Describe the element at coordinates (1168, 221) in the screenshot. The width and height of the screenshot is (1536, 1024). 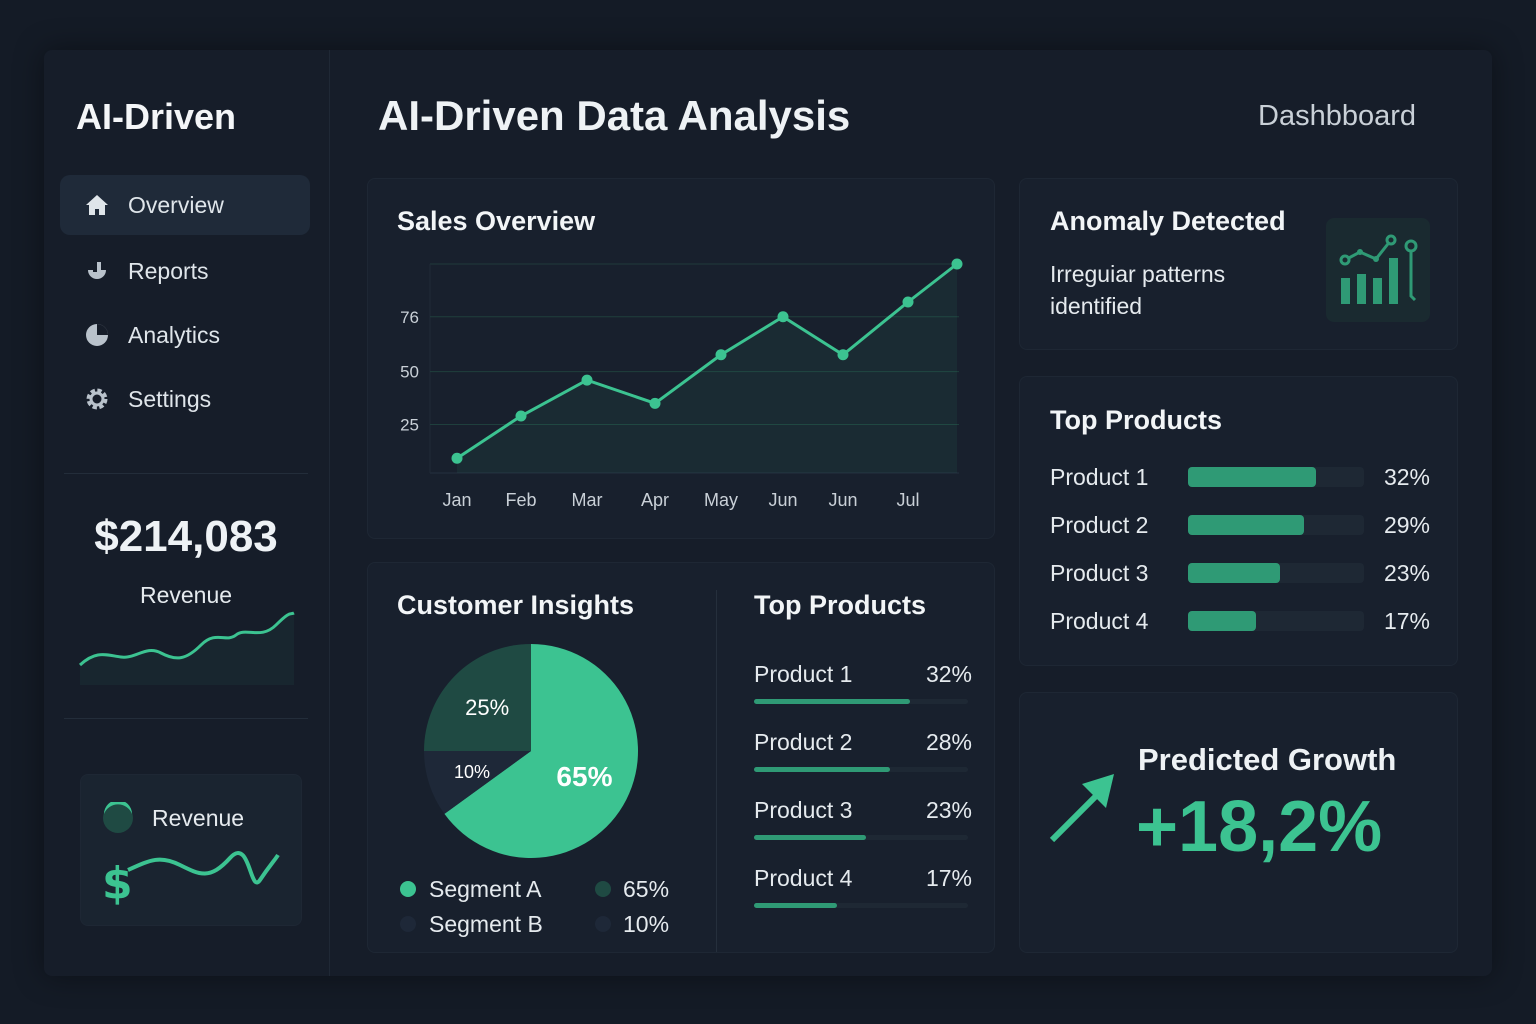
I see `anomaly-title: Anomaly Detected` at that location.